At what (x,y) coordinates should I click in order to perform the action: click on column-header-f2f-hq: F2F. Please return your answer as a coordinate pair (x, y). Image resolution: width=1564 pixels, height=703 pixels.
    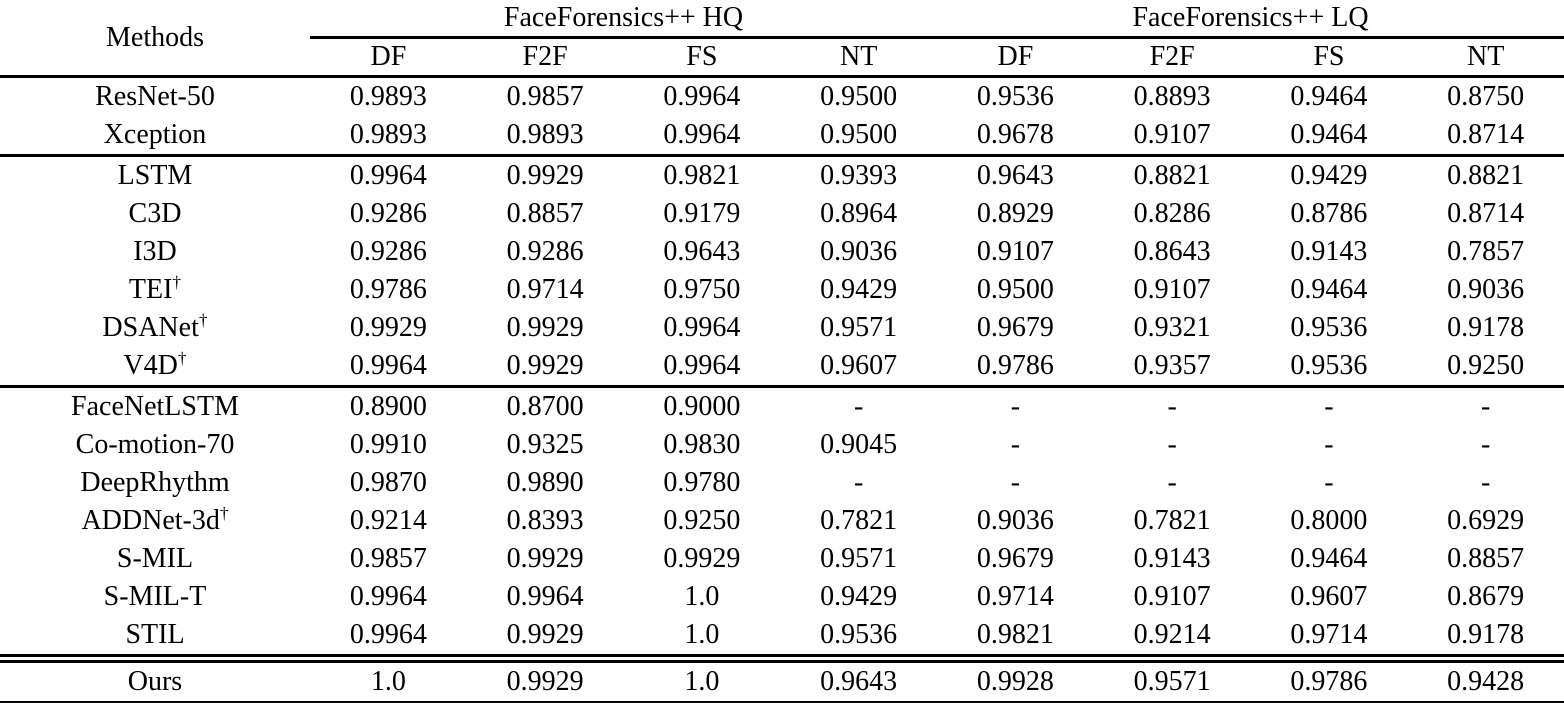
    Looking at the image, I should click on (545, 57).